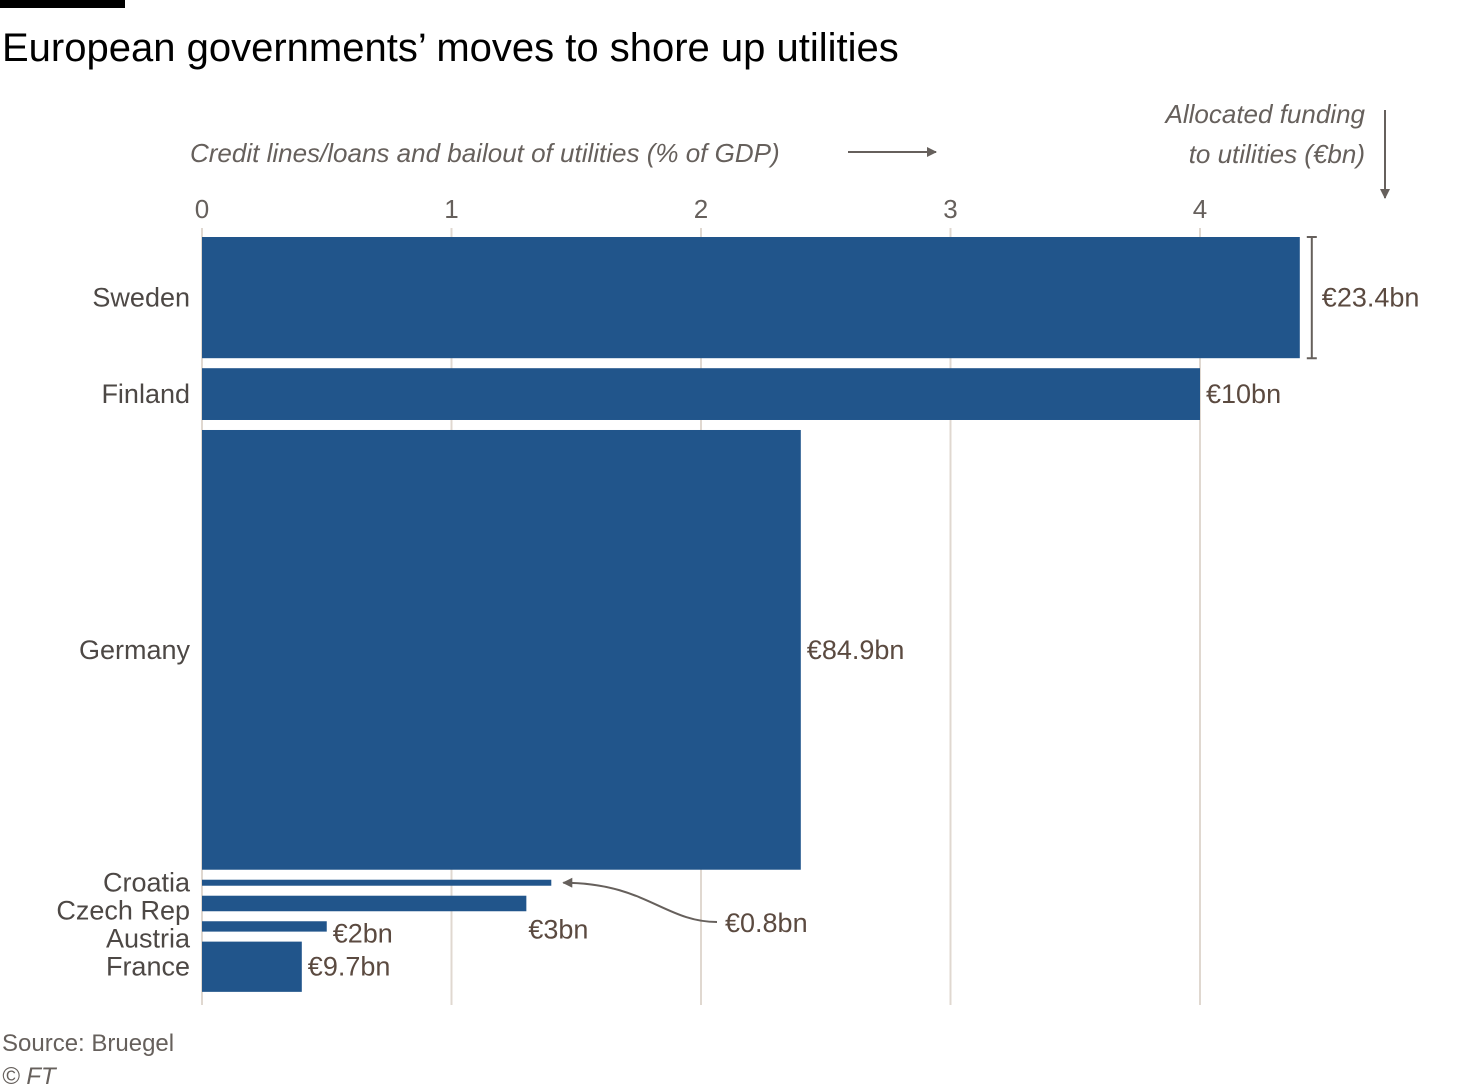  What do you see at coordinates (252, 966) in the screenshot?
I see `bar-france` at bounding box center [252, 966].